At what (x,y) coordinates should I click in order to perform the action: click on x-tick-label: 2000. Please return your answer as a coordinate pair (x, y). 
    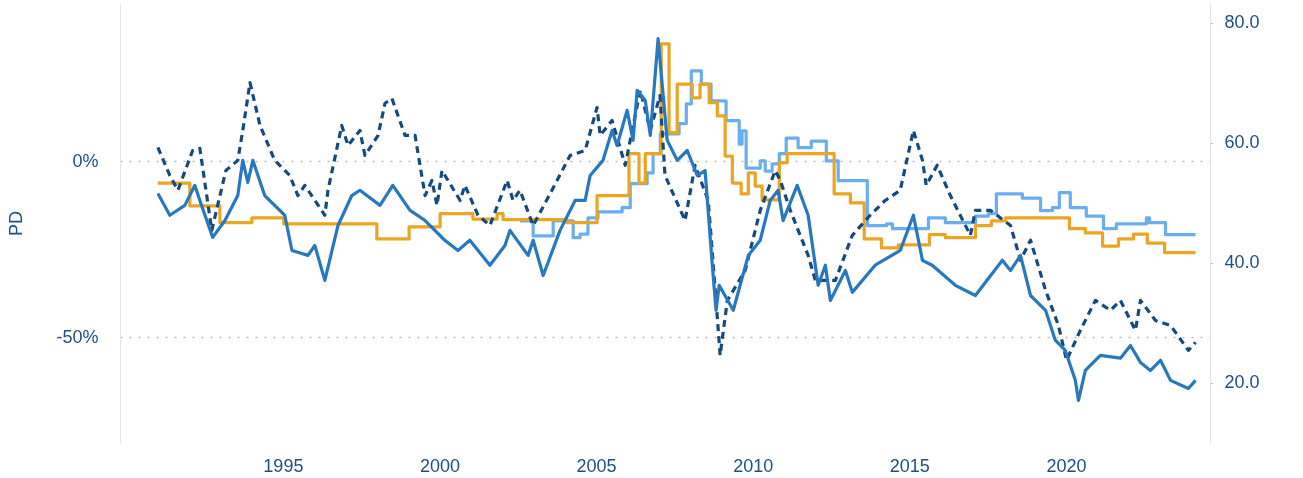
    Looking at the image, I should click on (440, 465).